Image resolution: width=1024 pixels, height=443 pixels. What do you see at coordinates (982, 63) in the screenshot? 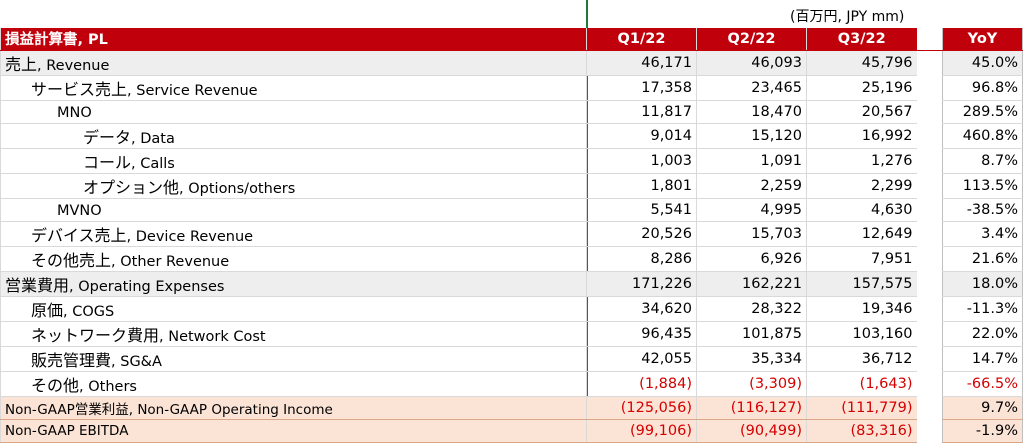
I see `cell-yoy: 45.0%` at bounding box center [982, 63].